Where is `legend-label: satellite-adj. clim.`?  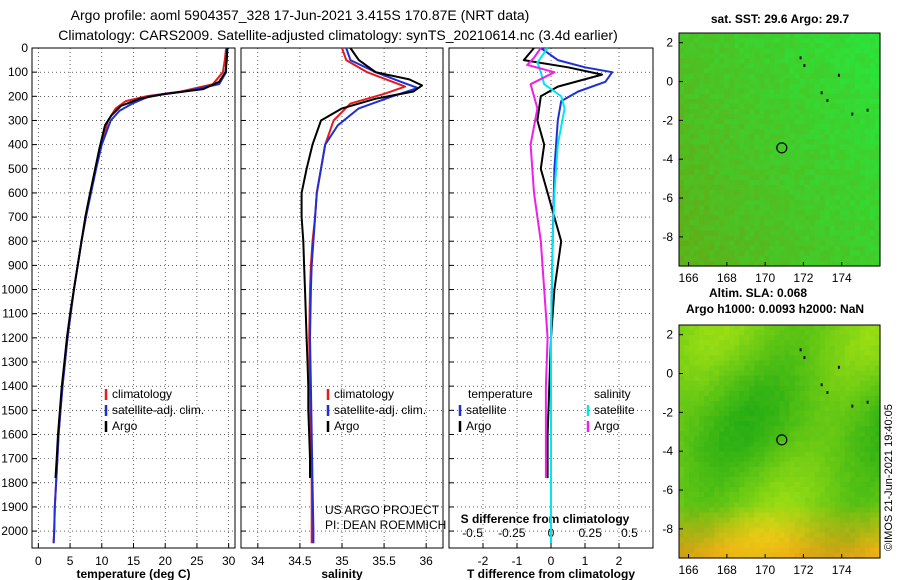 legend-label: satellite-adj. clim. is located at coordinates (380, 410).